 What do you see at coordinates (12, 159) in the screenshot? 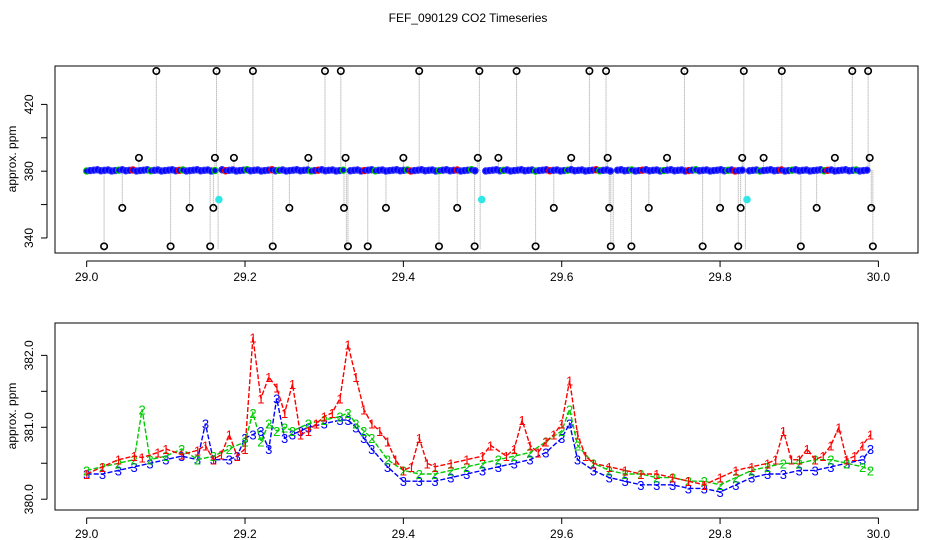
I see `top-y-axis-title: approx. ppm` at bounding box center [12, 159].